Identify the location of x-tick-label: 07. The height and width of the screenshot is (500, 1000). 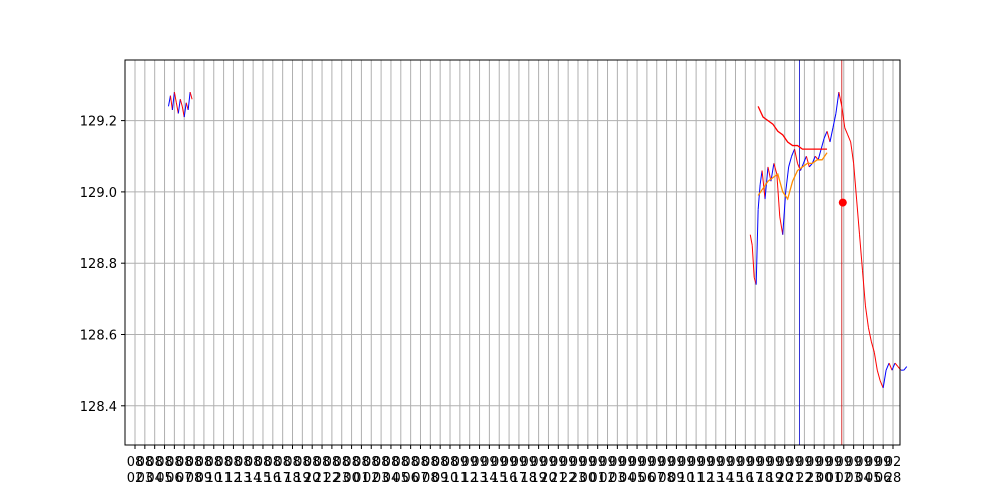
(656, 478).